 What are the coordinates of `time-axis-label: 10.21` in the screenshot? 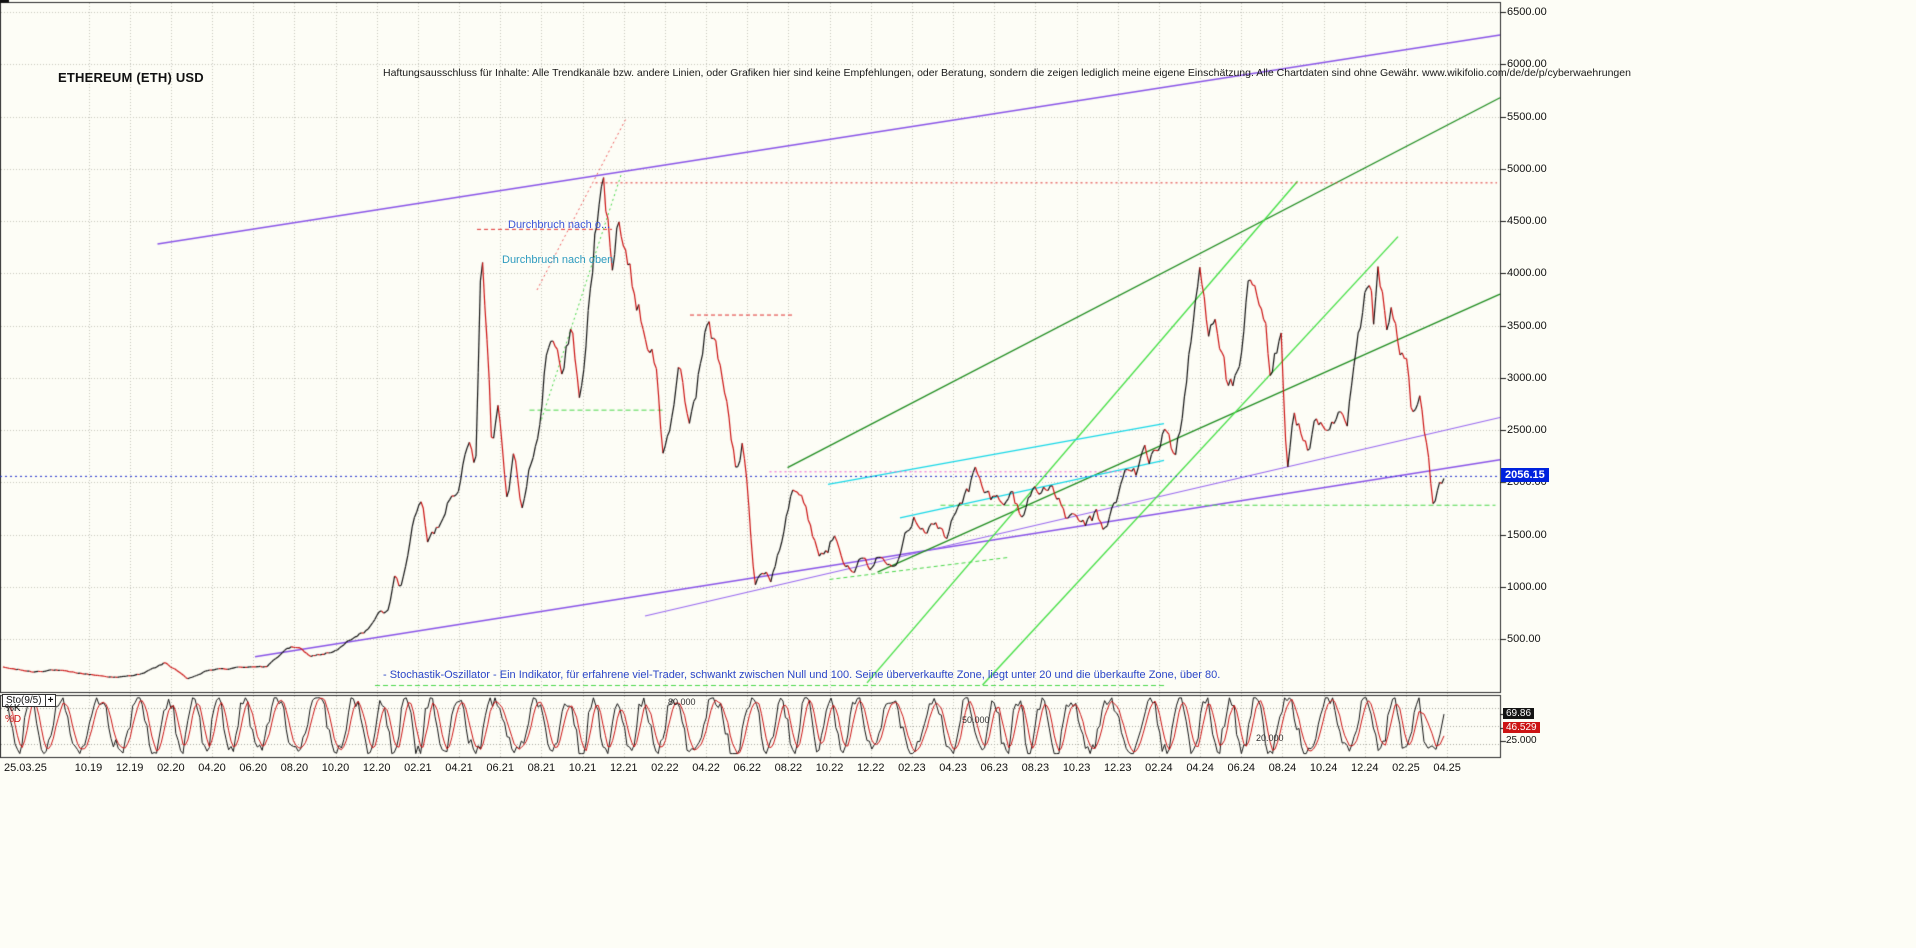 It's located at (582, 768).